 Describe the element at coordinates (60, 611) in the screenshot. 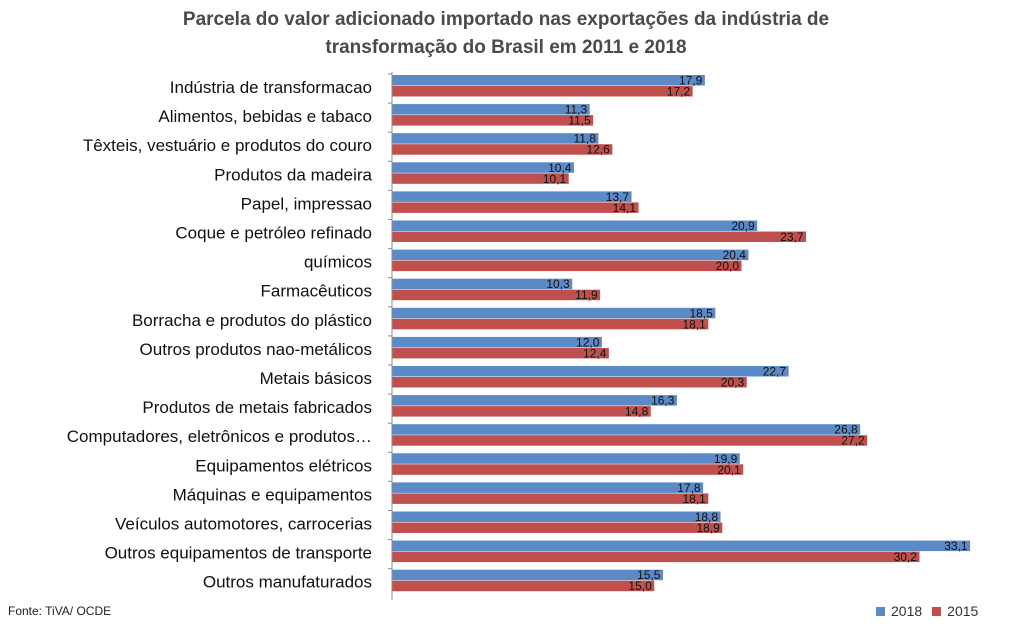

I see `source-note: Fonte: TiVA/ OCDE` at that location.